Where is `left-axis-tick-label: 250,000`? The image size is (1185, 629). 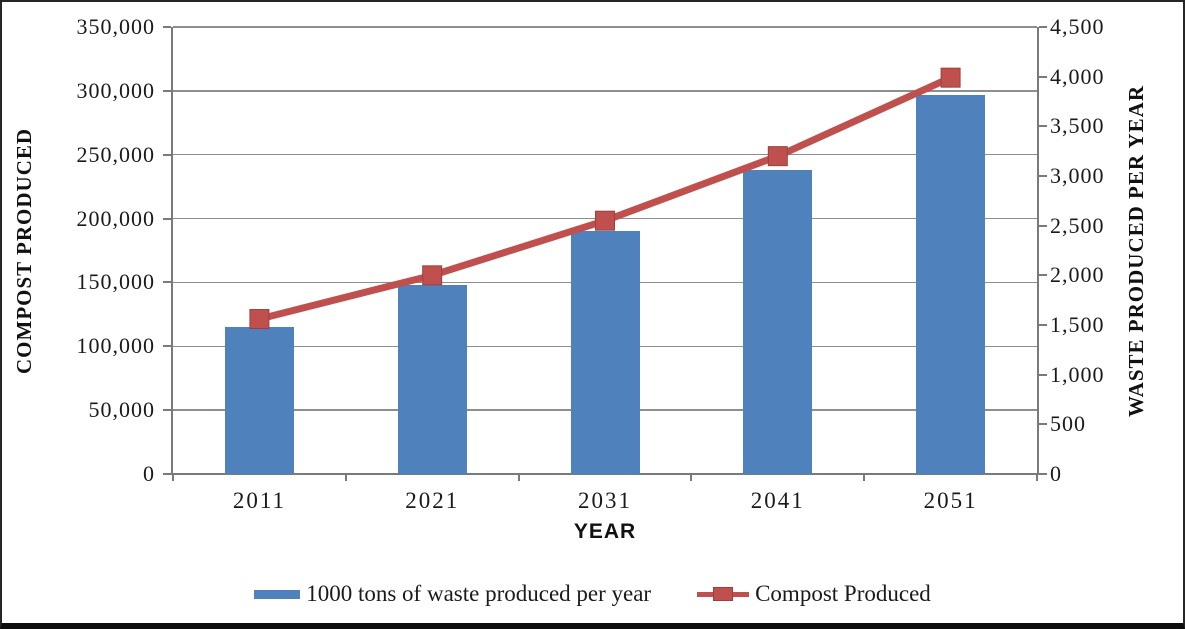
left-axis-tick-label: 250,000 is located at coordinates (115, 154).